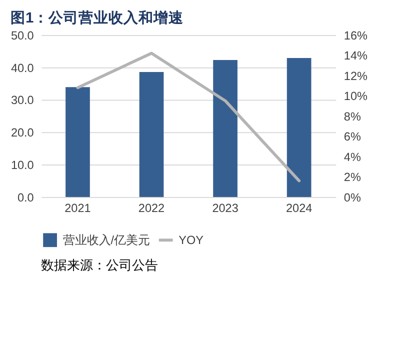 This screenshot has height=337, width=419. I want to click on y-tick-label: 30.0, so click(22, 101).